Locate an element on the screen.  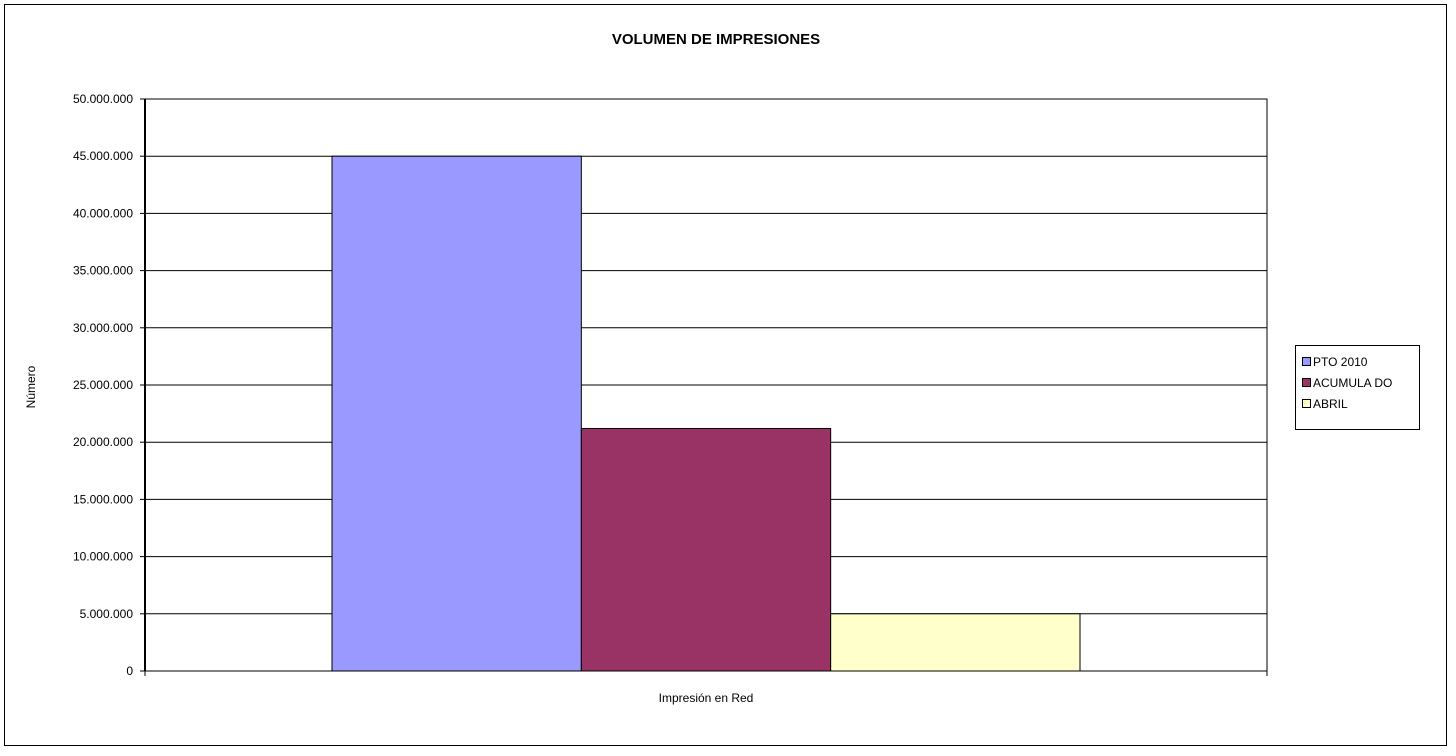
y-tick-label: 0 is located at coordinates (129, 671).